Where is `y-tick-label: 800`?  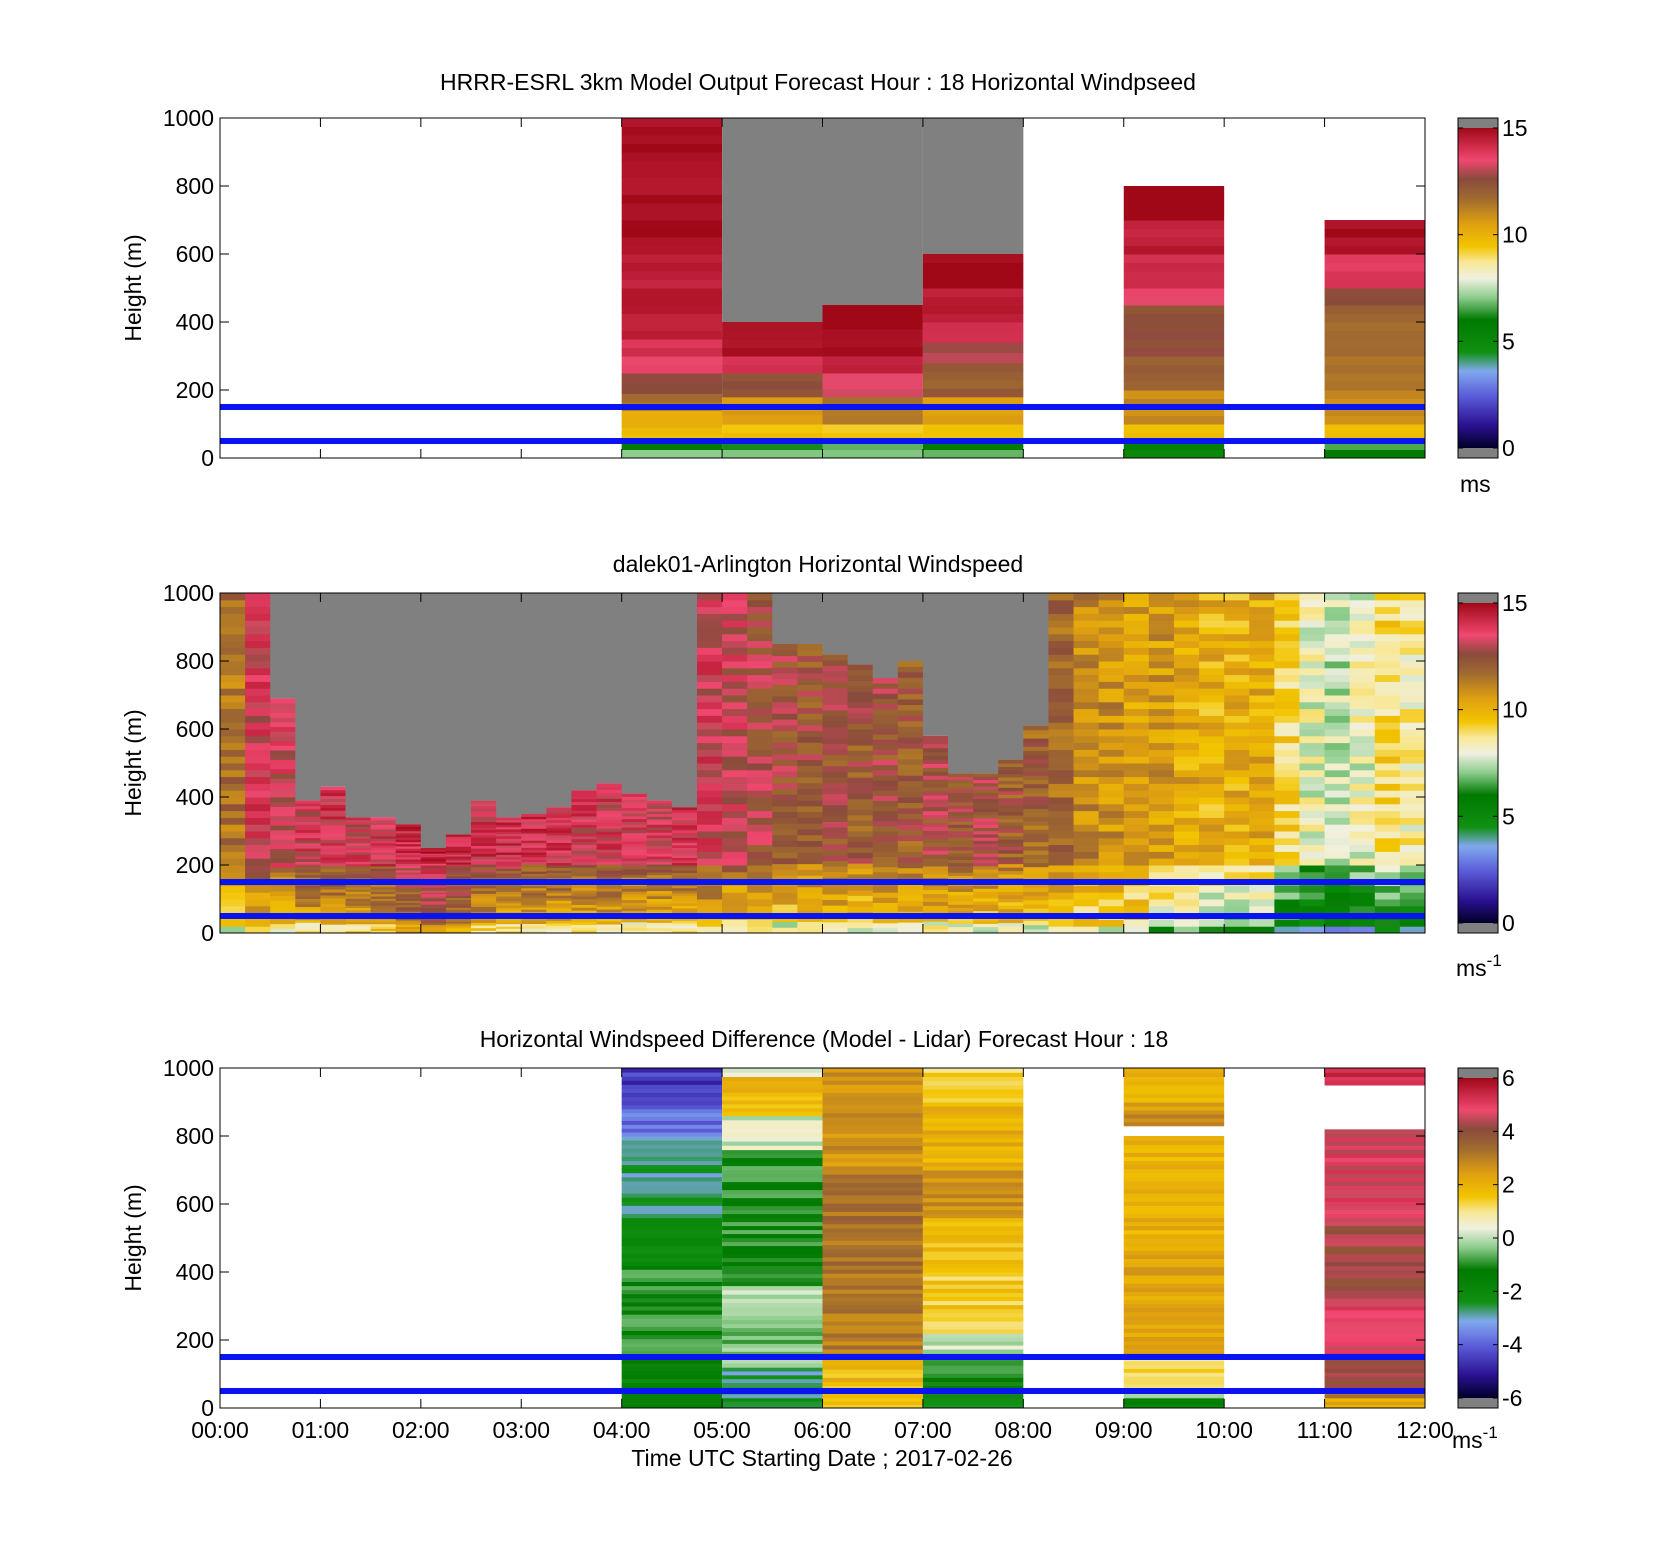
y-tick-label: 800 is located at coordinates (195, 186).